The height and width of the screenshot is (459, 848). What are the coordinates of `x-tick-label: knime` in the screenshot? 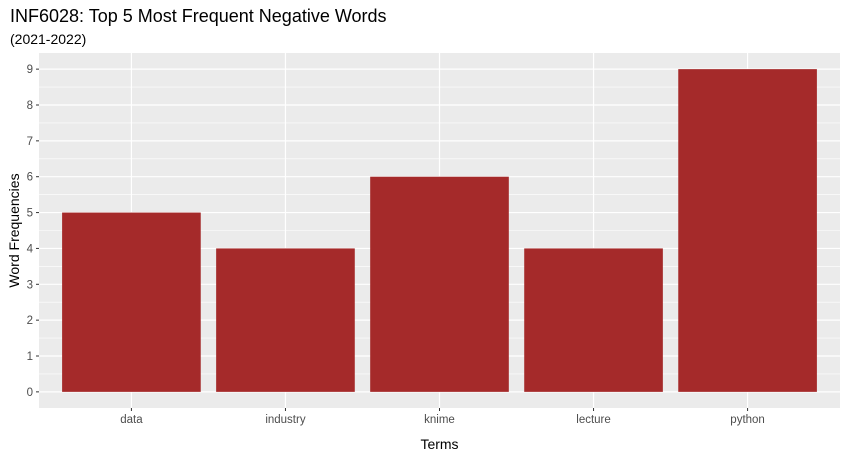 It's located at (439, 420).